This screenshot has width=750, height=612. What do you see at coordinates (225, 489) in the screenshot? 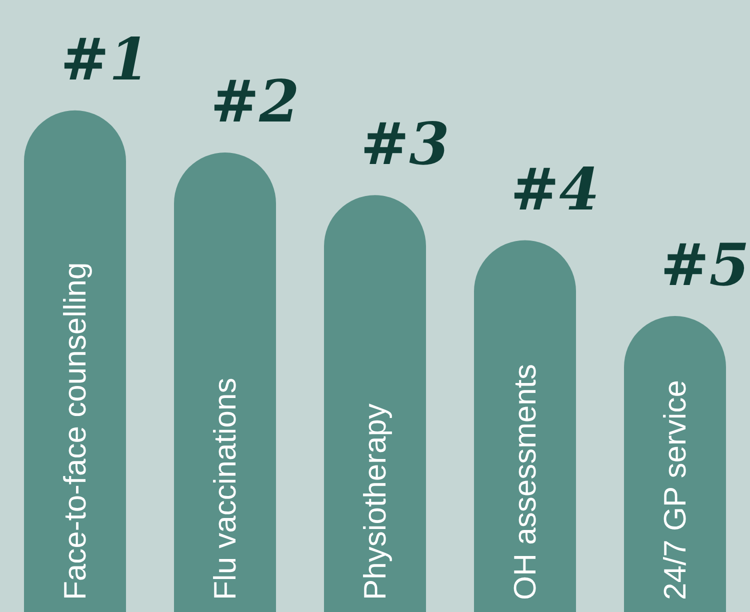
I see `x-tick-label: Flu vaccinations` at bounding box center [225, 489].